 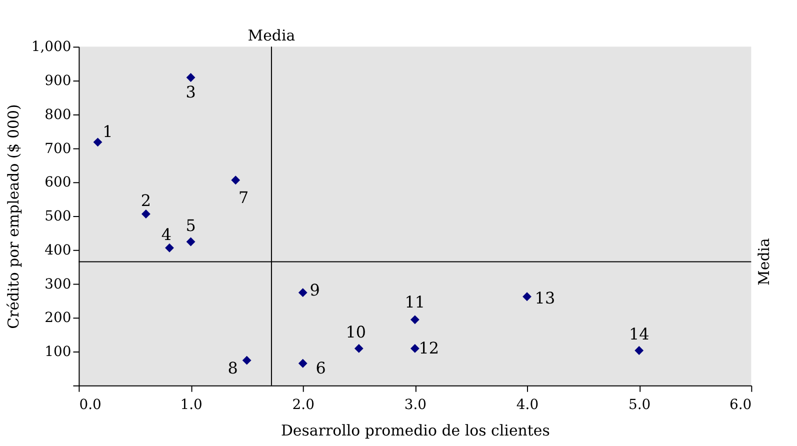 What do you see at coordinates (741, 404) in the screenshot?
I see `x-tick-label: 6.0` at bounding box center [741, 404].